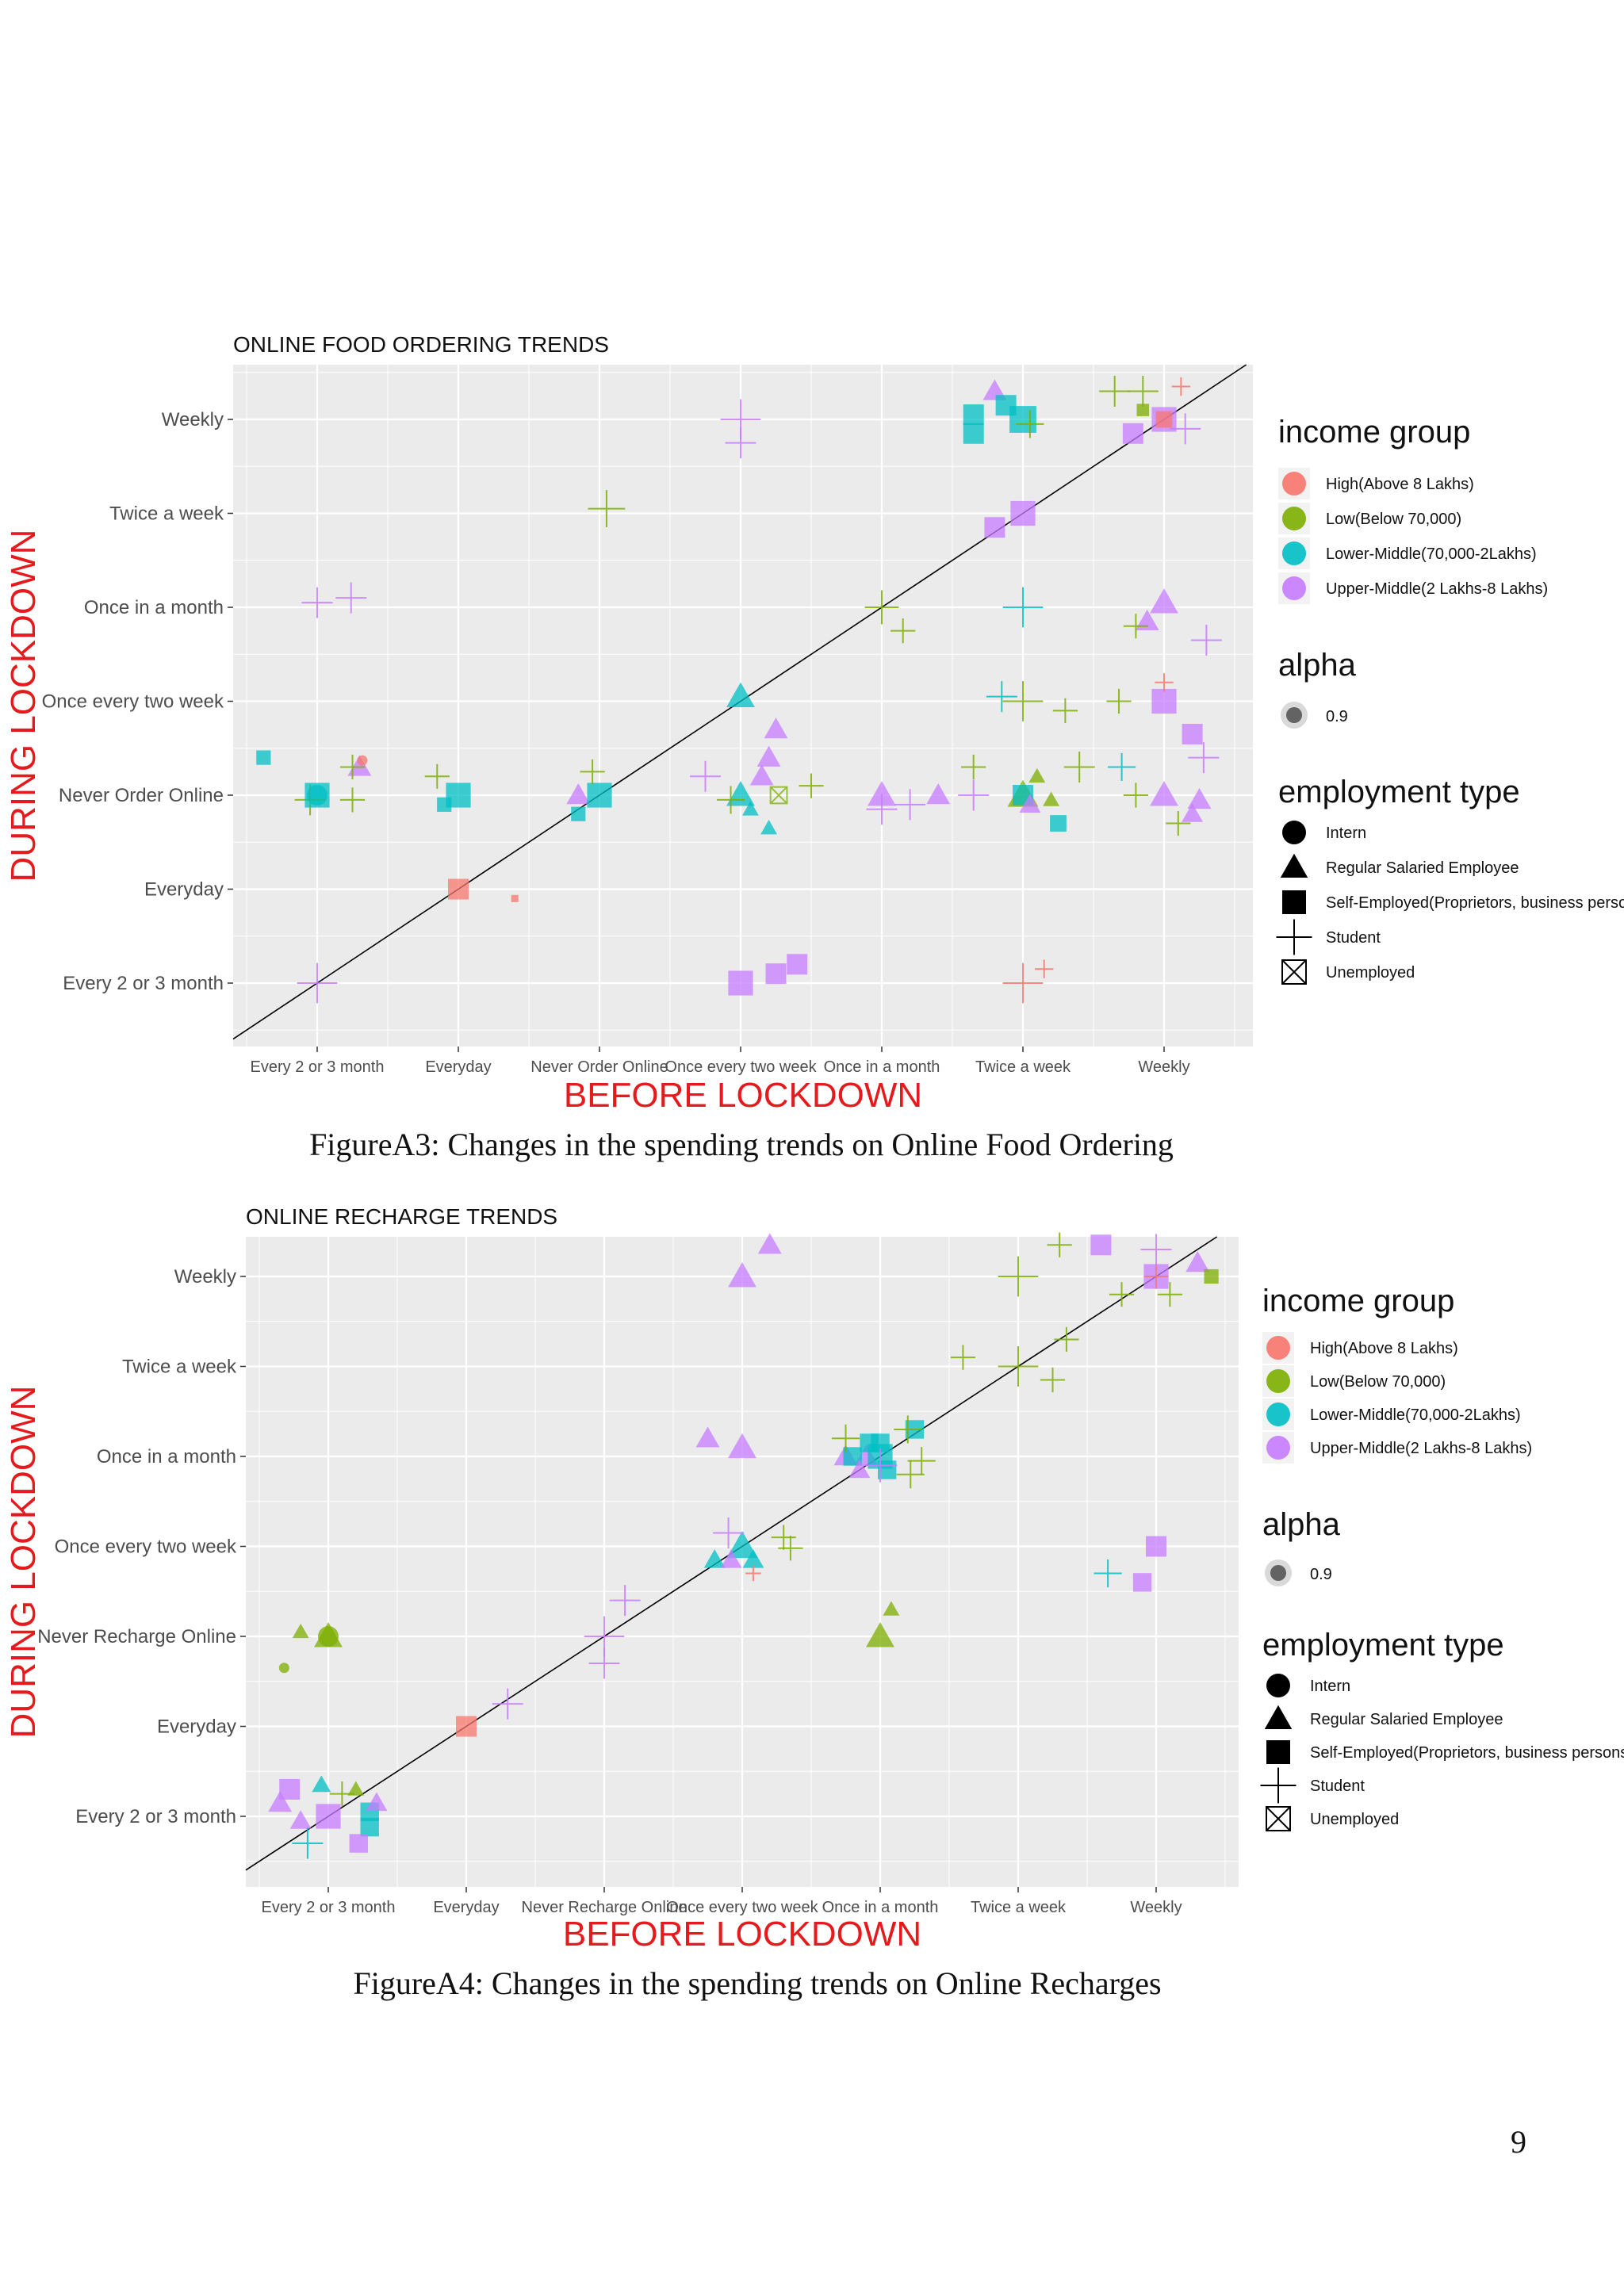 This screenshot has width=1624, height=2296. I want to click on legend-boxcross-icon, so click(1278, 1819).